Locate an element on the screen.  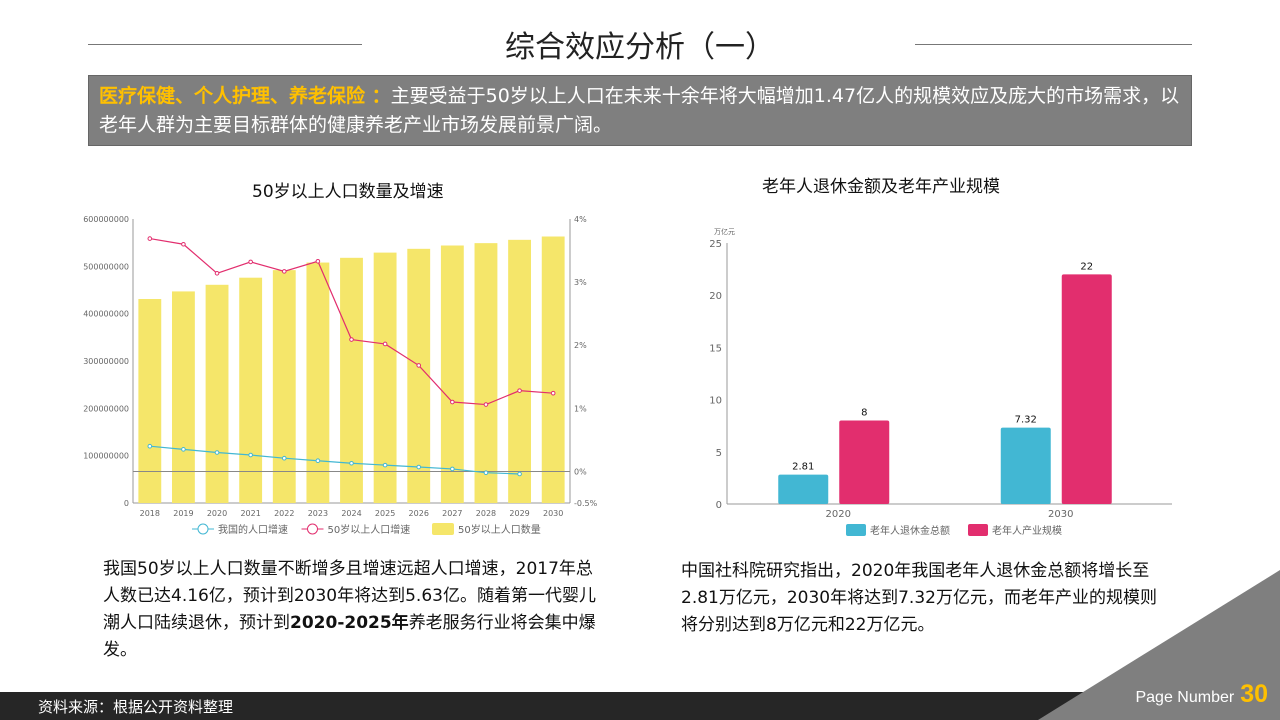
line-series is located at coordinates (334, 460).